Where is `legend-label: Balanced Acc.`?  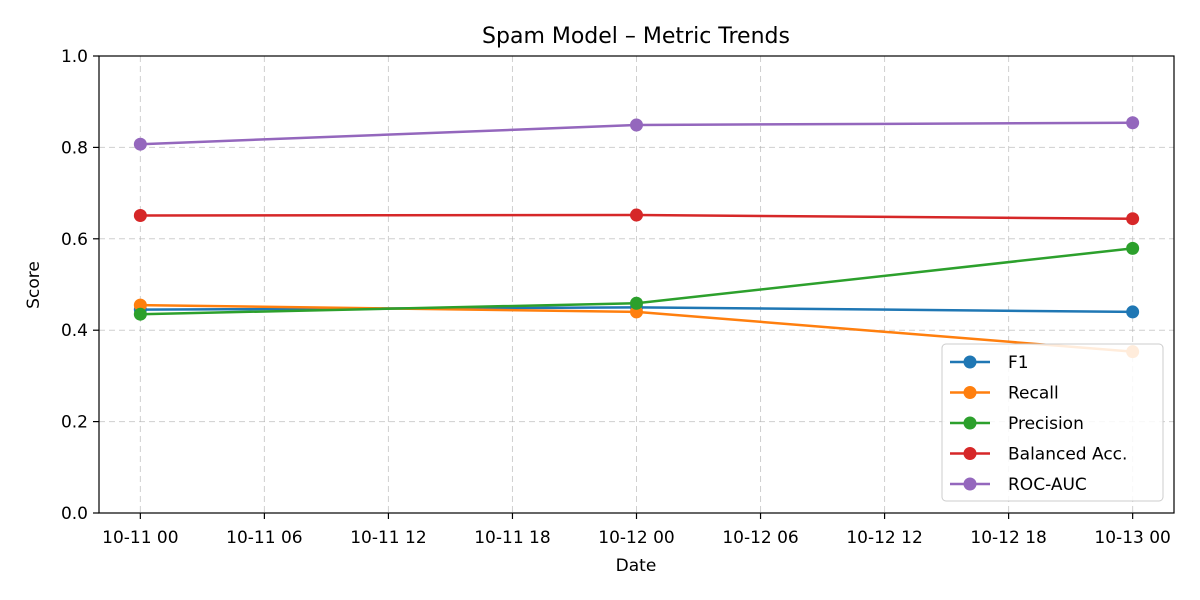 legend-label: Balanced Acc. is located at coordinates (1067, 455).